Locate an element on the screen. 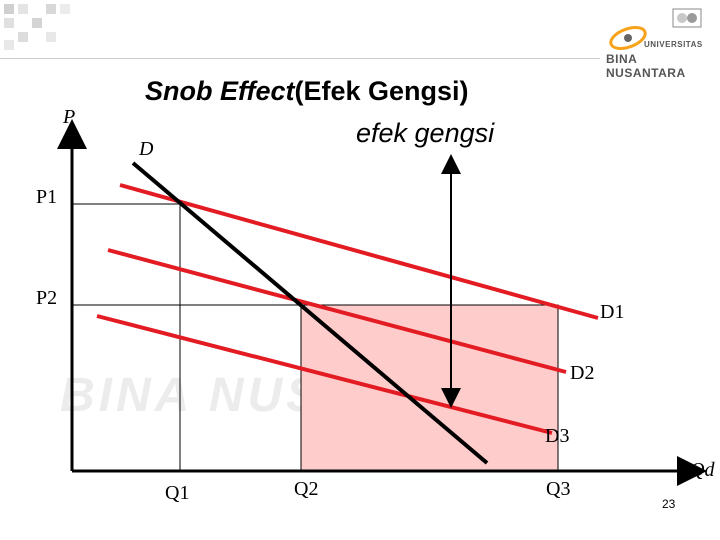 The height and width of the screenshot is (540, 720). y-axis-label: P is located at coordinates (69, 117).